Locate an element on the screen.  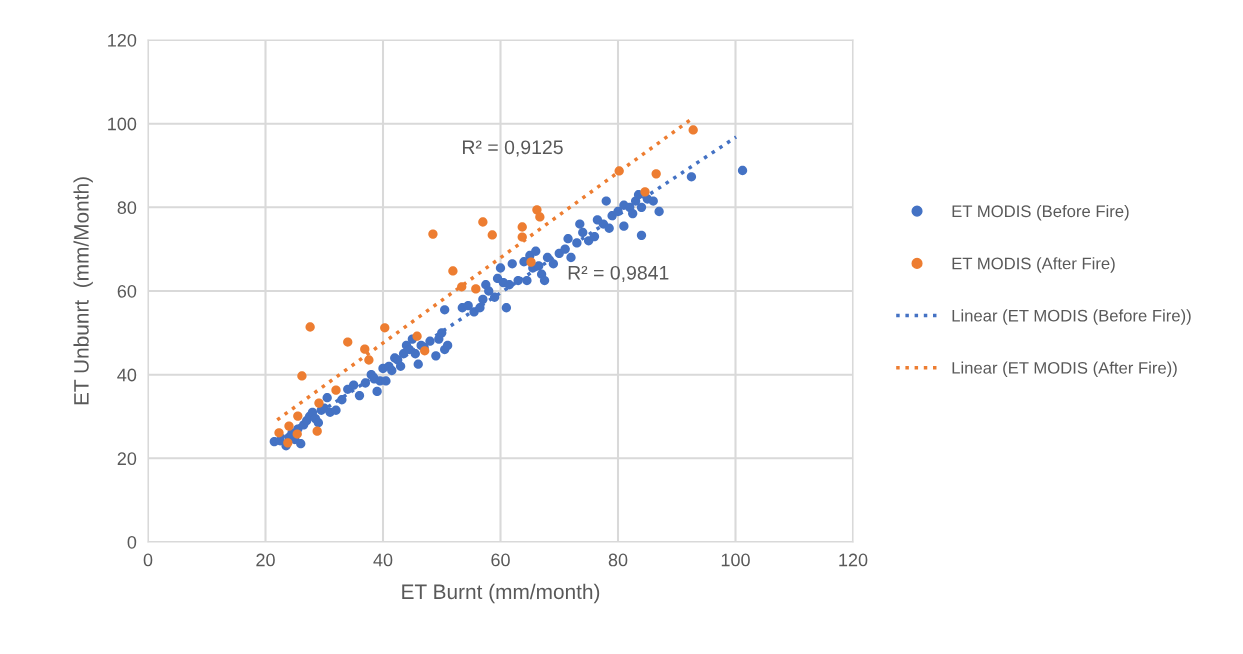
x-tick-label: 60 is located at coordinates (500, 560).